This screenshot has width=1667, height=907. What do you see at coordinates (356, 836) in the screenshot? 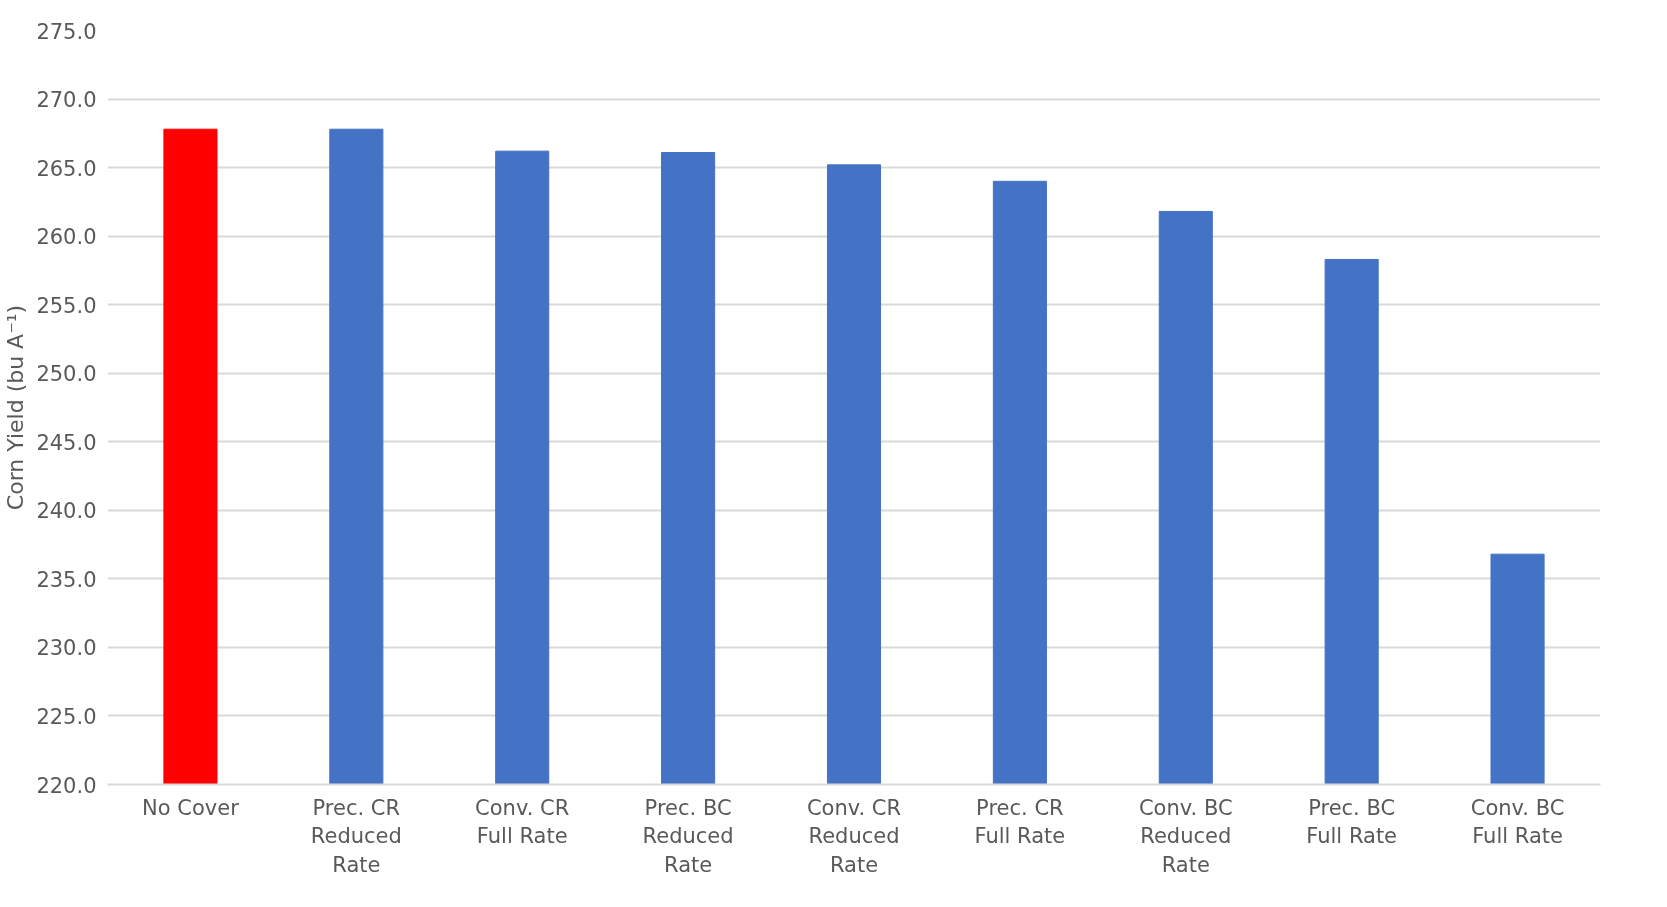
I see `x-tick-label: Prec. CR Reduced Rate` at bounding box center [356, 836].